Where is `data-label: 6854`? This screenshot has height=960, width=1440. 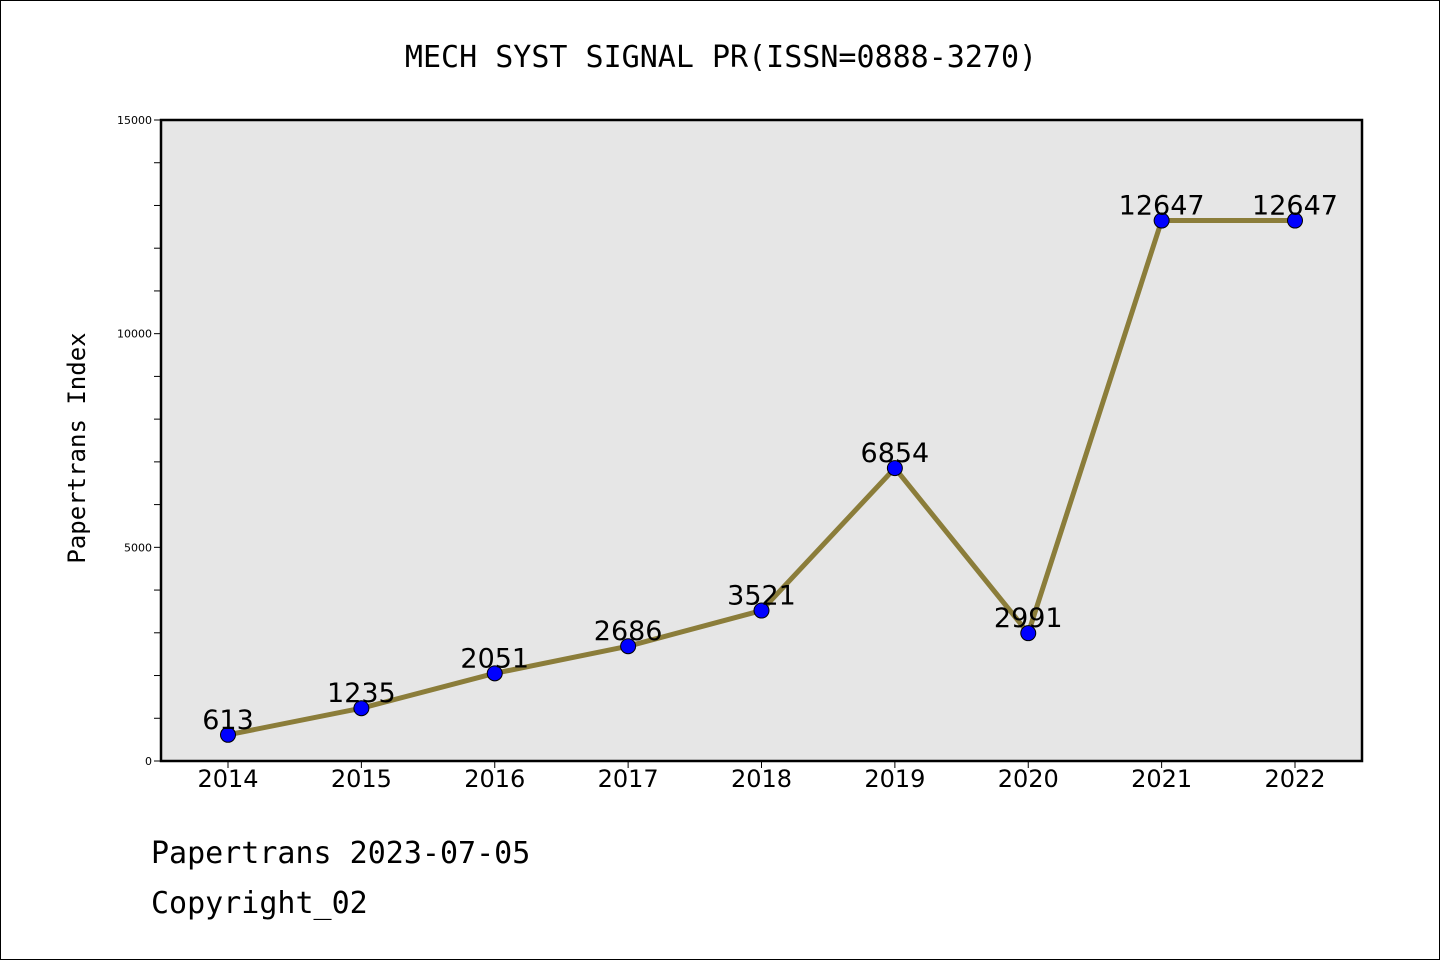
data-label: 6854 is located at coordinates (895, 453).